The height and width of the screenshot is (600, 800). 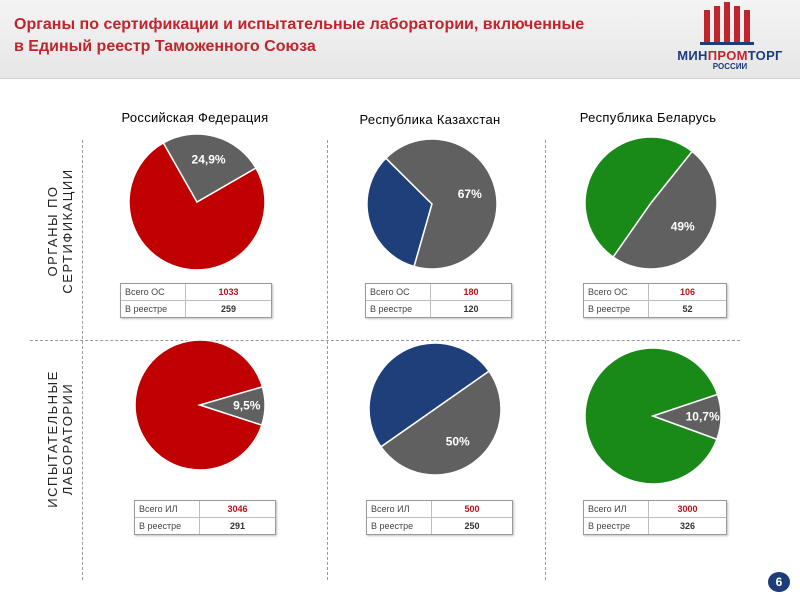 I want to click on pie-by-labs: 10,7%, so click(x=653, y=416).